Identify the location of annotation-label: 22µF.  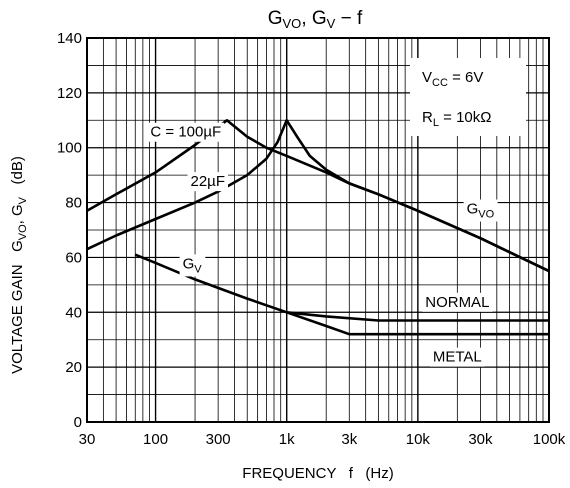
(208, 182).